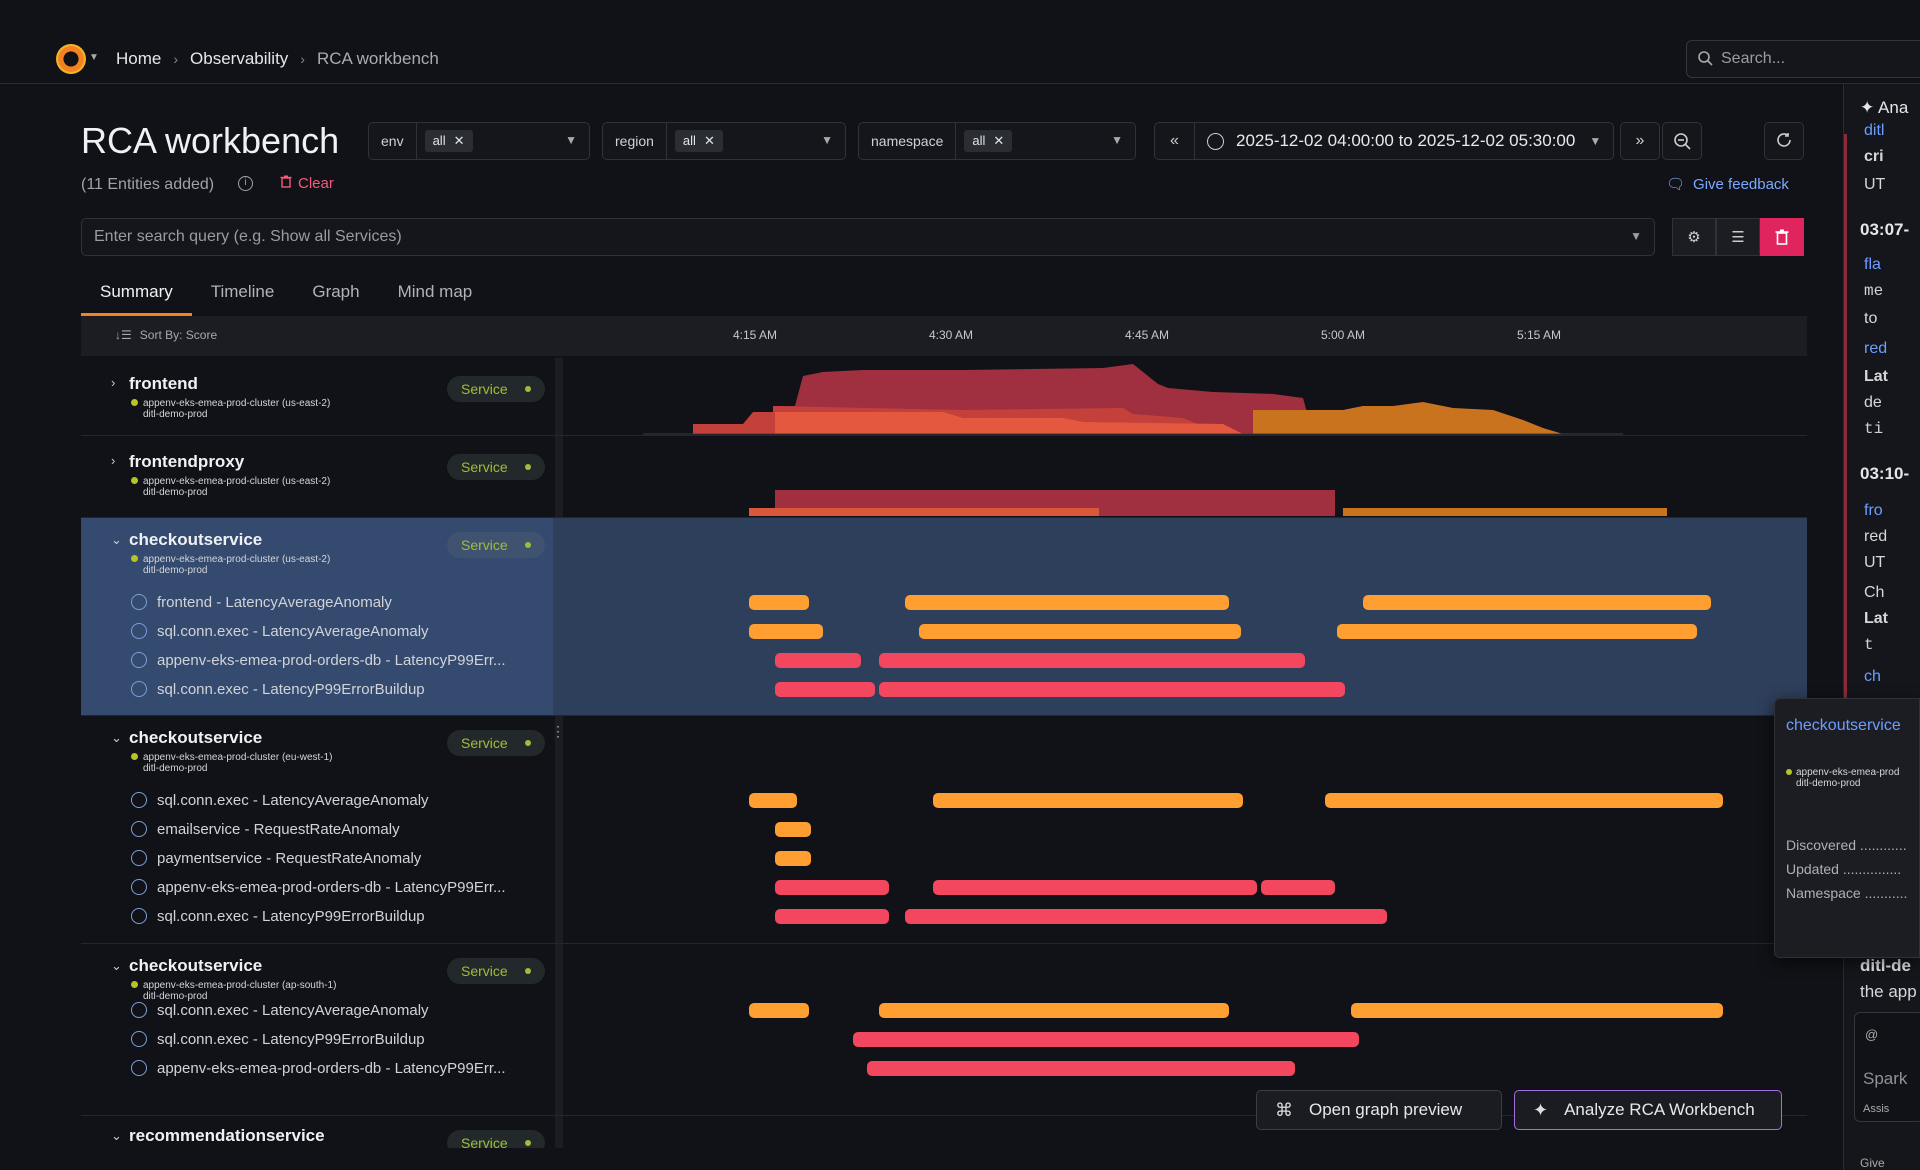 The width and height of the screenshot is (1920, 1170). Describe the element at coordinates (1782, 237) in the screenshot. I see `delete-button` at that location.